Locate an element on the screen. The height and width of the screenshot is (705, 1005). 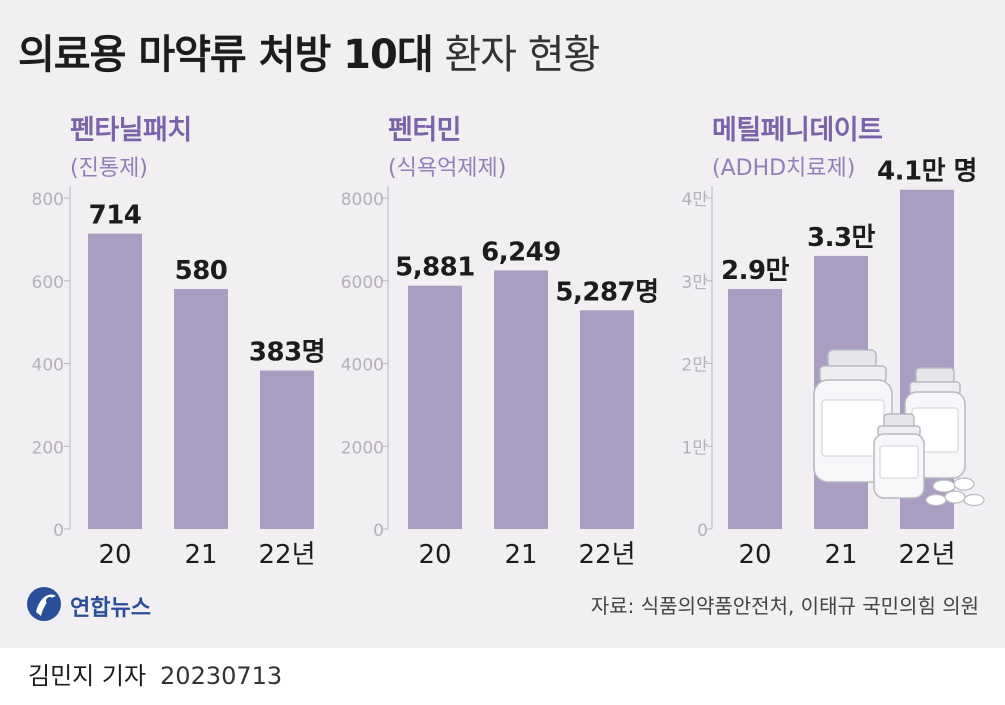
yonhap-logo: 연합뉴스 is located at coordinates (87, 604).